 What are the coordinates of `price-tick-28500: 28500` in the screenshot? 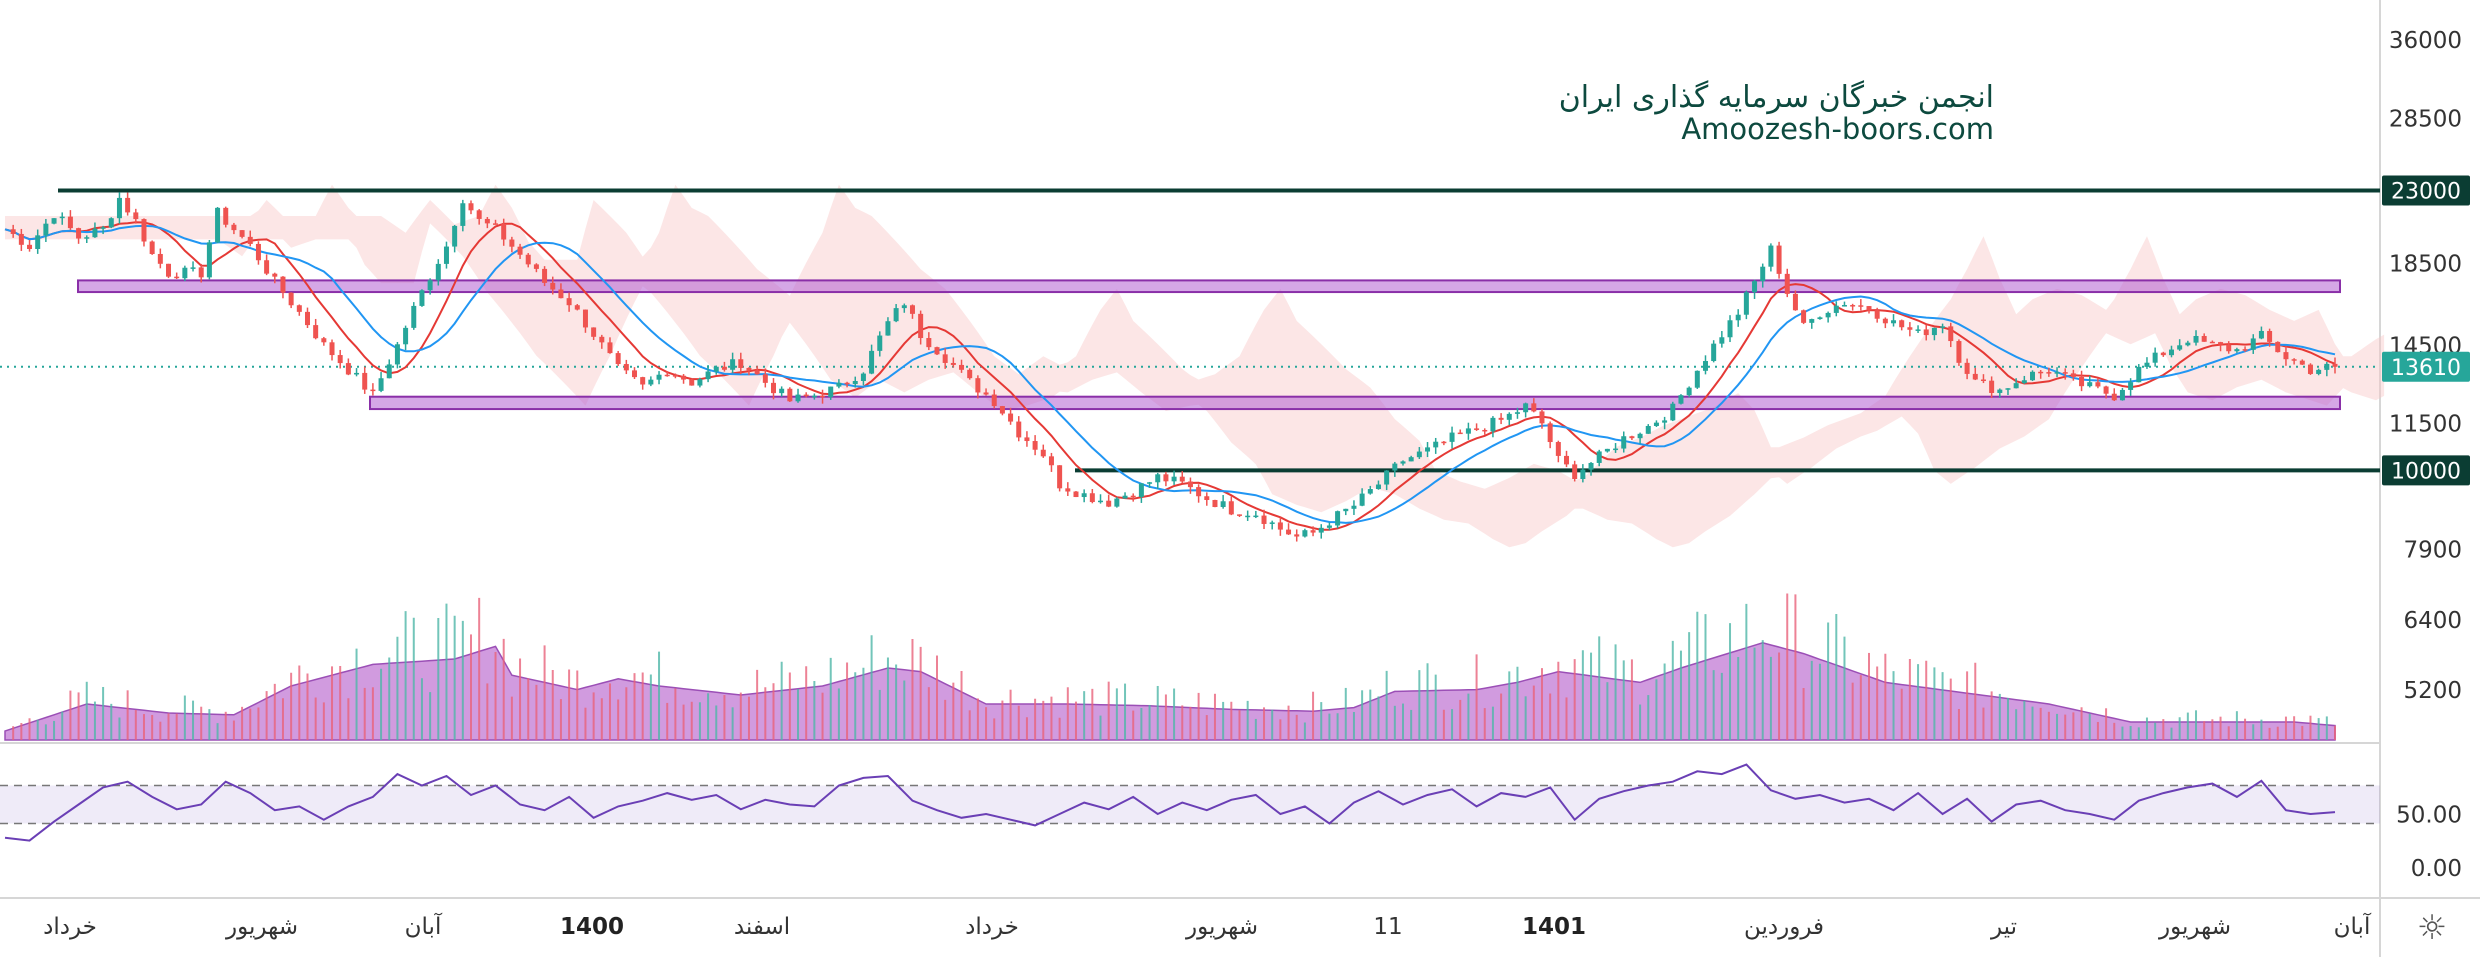 It's located at (2425, 119).